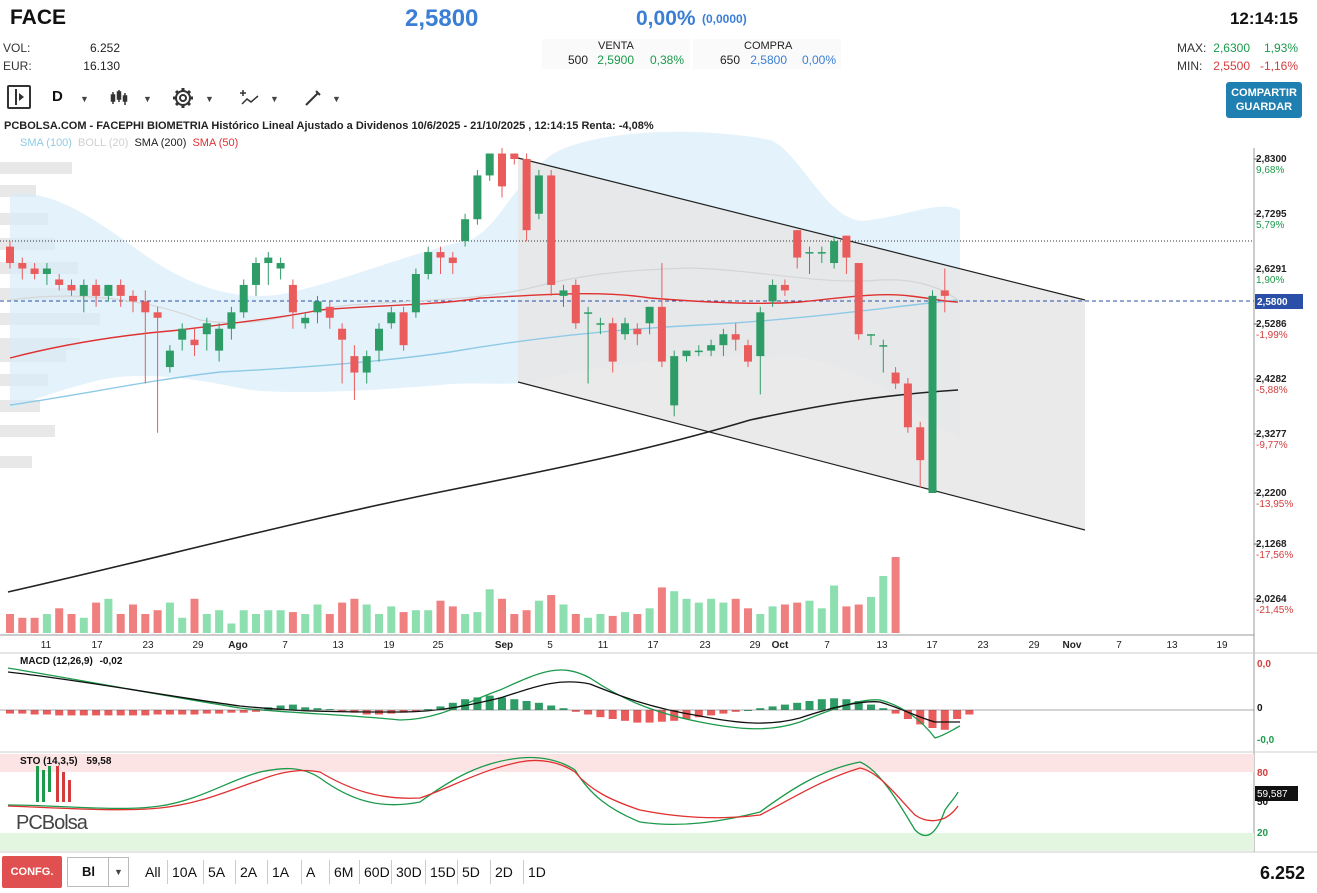  What do you see at coordinates (217, 872) in the screenshot?
I see `period-button-5a: 5A` at bounding box center [217, 872].